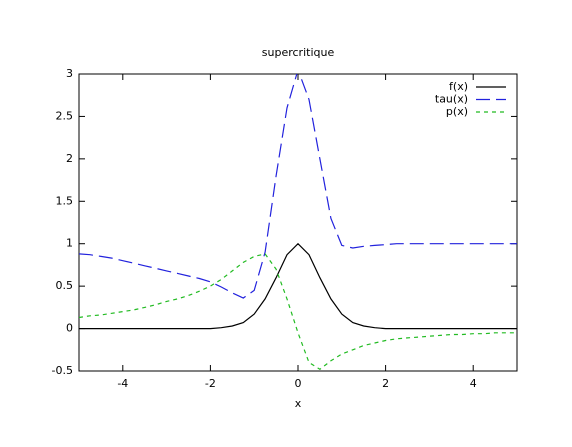 Image resolution: width=572 pixels, height=447 pixels. Describe the element at coordinates (65, 115) in the screenshot. I see `y-tick-label: 2.5` at that location.